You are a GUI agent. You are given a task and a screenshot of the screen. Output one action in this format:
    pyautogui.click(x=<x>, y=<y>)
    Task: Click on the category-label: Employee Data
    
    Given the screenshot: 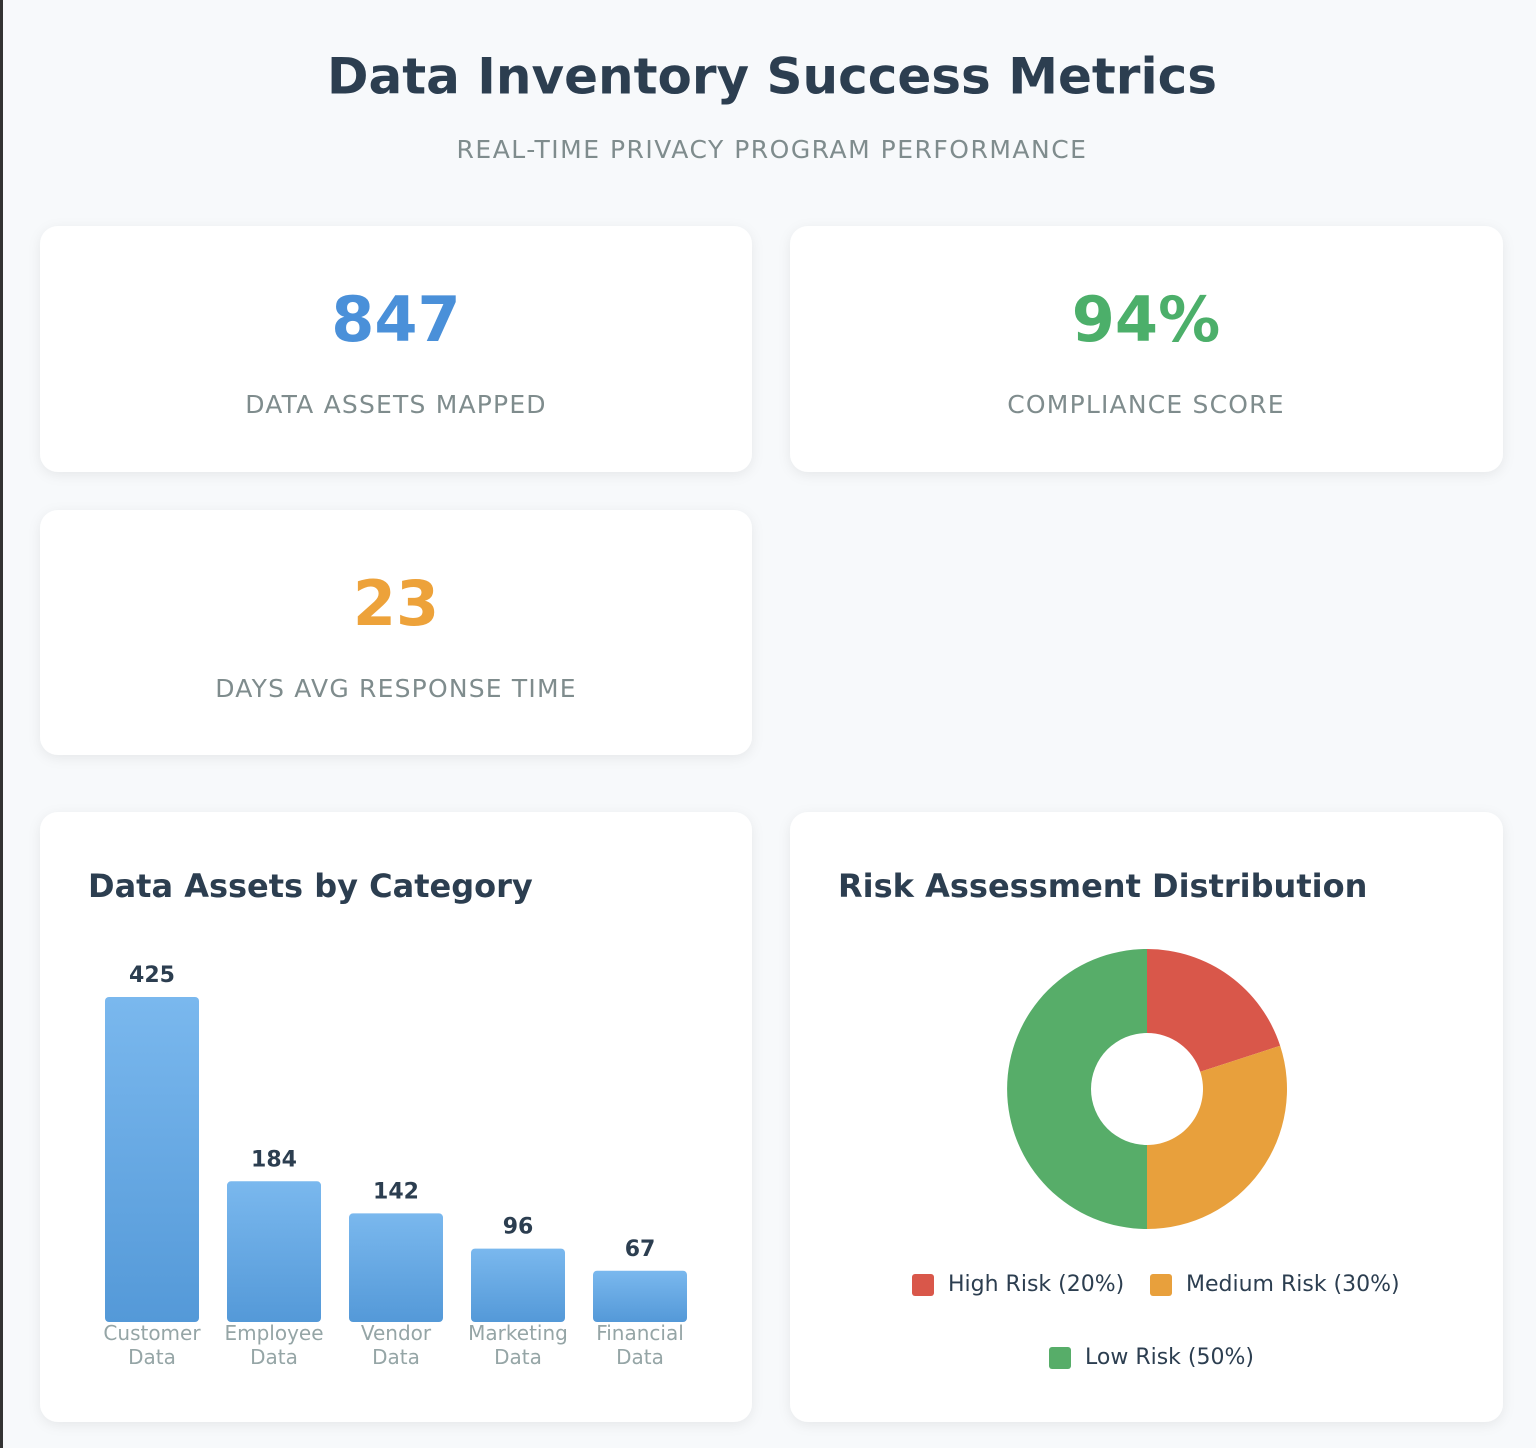 What is the action you would take?
    pyautogui.click(x=273, y=1345)
    